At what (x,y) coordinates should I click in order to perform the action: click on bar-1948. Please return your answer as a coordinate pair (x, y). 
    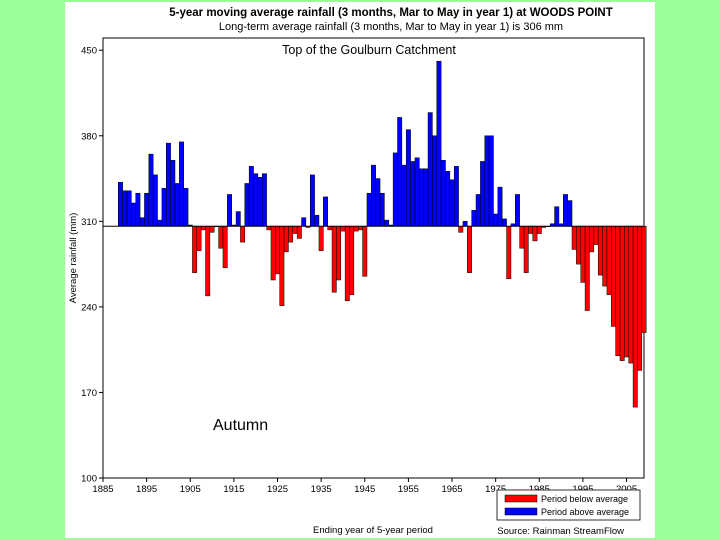
    Looking at the image, I should click on (378, 202).